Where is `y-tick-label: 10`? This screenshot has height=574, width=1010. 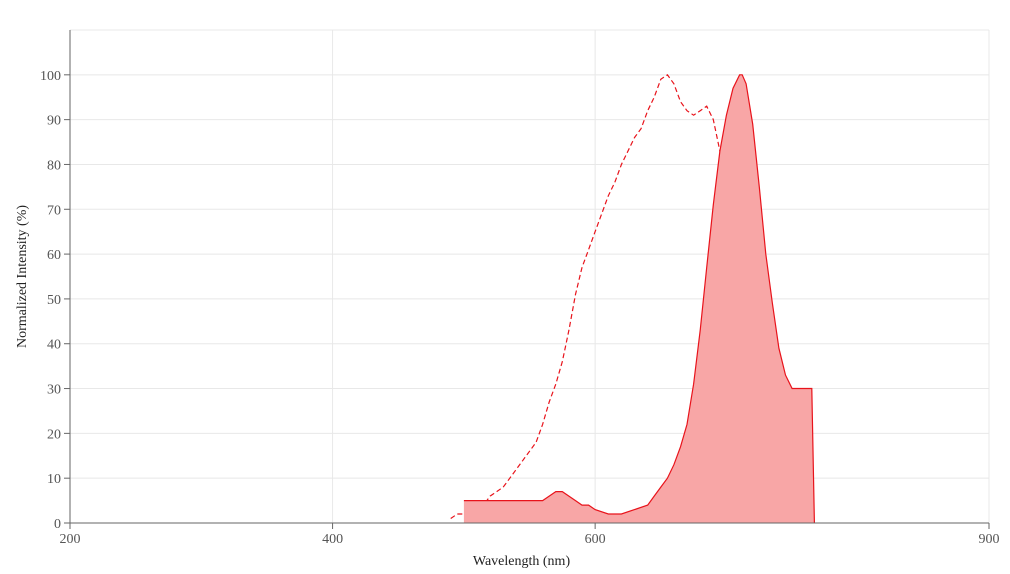 y-tick-label: 10 is located at coordinates (54, 479).